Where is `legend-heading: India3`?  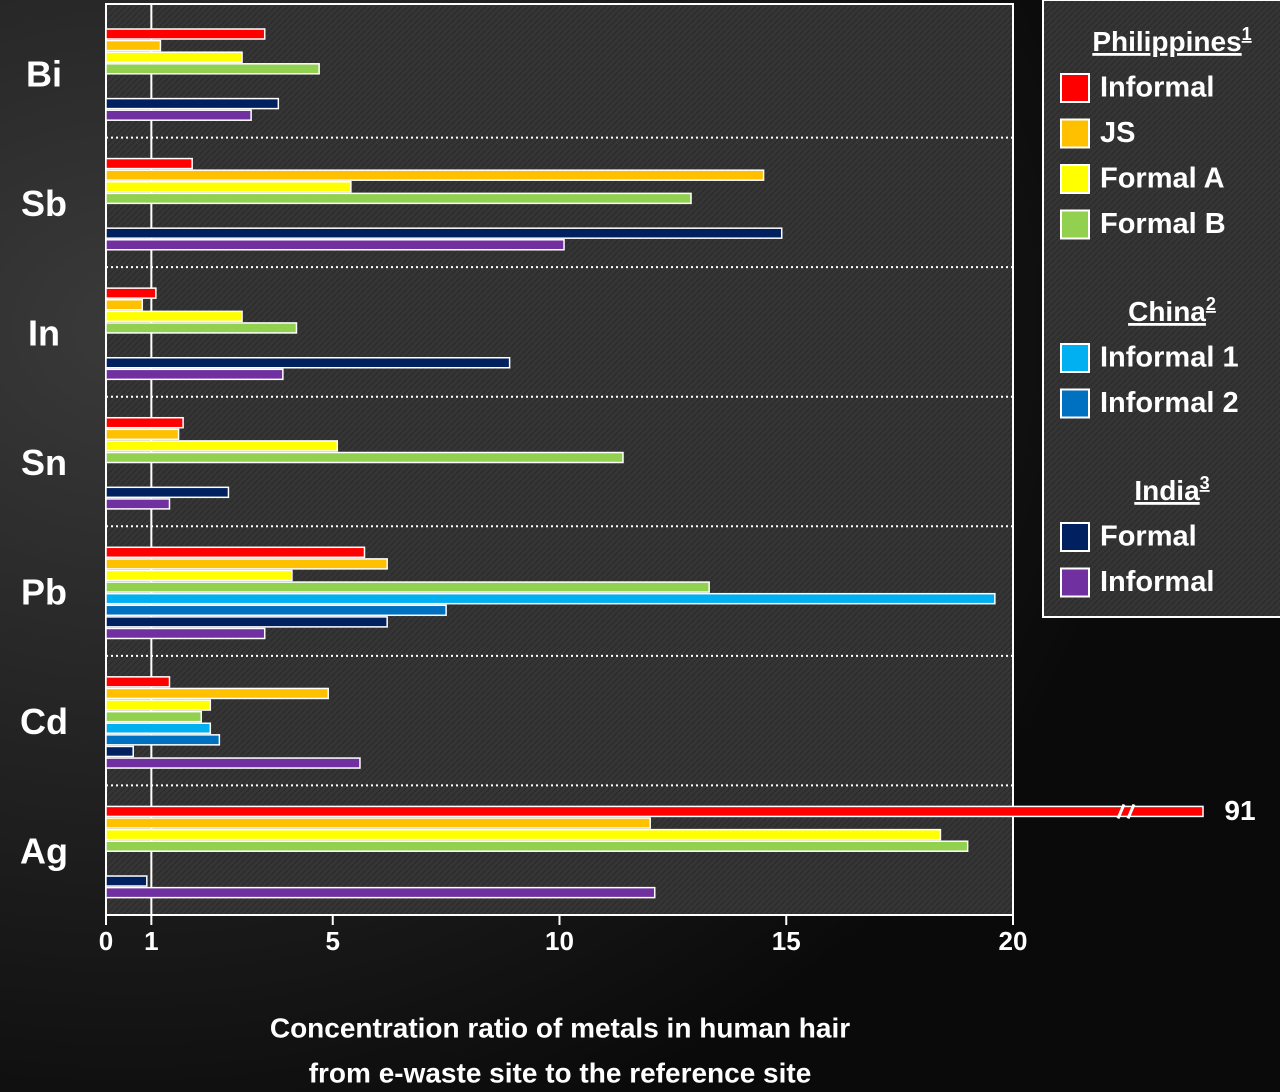
legend-heading: India3 is located at coordinates (1171, 490).